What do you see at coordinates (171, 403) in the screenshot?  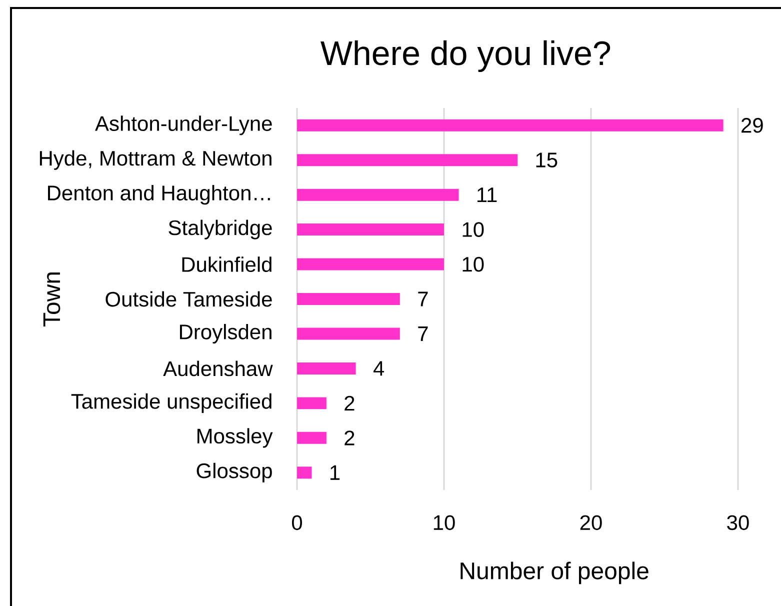 I see `y-tick-label: Tameside unspecified` at bounding box center [171, 403].